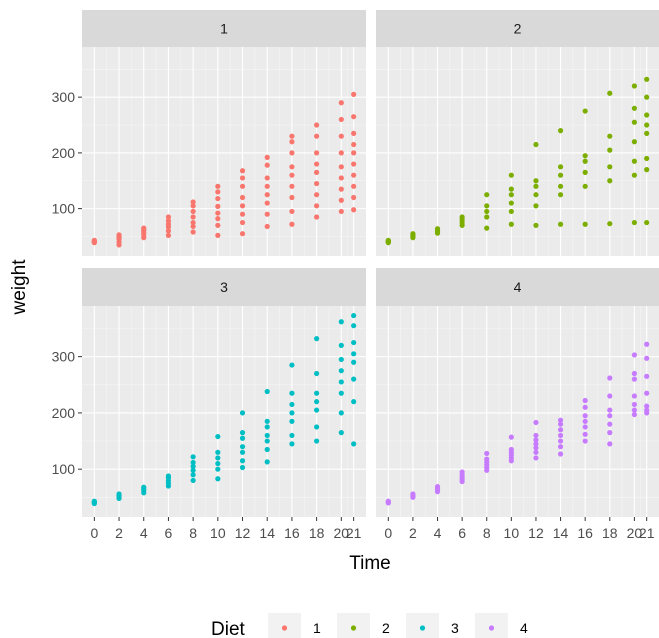 The width and height of the screenshot is (659, 638). Describe the element at coordinates (432, 625) in the screenshot. I see `legend-item-3: 3` at that location.